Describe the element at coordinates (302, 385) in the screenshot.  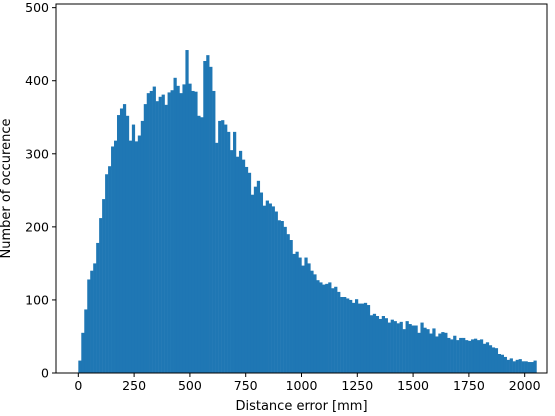
I see `x-tick-label: 1000` at that location.